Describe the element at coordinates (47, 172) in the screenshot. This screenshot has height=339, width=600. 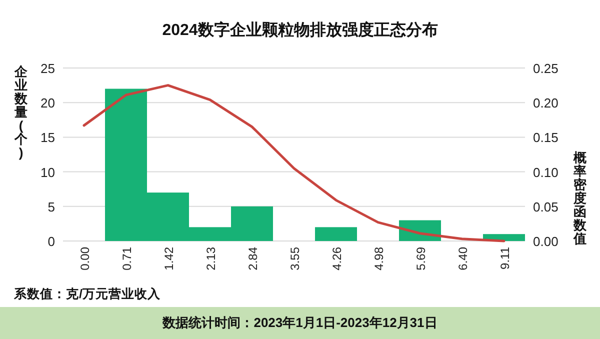
I see `y-tick-label: 10` at that location.